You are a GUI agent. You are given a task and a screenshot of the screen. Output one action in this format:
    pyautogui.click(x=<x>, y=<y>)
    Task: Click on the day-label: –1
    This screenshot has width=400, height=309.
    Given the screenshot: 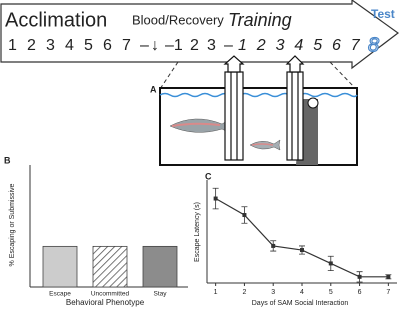 What is the action you would take?
    pyautogui.click(x=174, y=45)
    